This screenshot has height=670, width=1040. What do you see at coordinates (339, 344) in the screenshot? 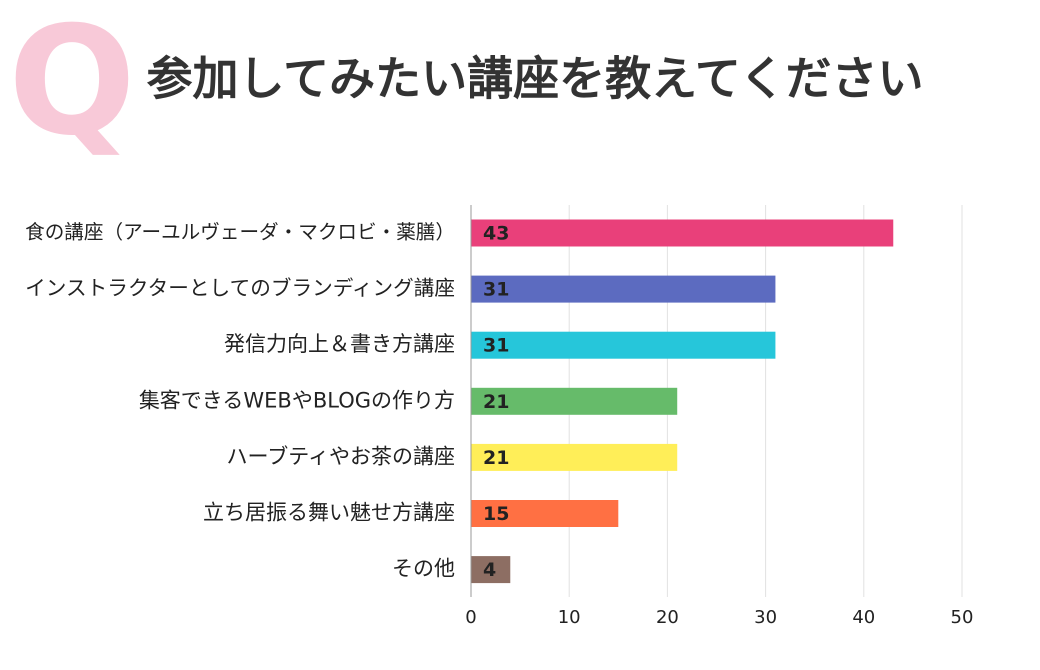
I see `y-tick-label: 発信力向上＆書き方講座` at bounding box center [339, 344].